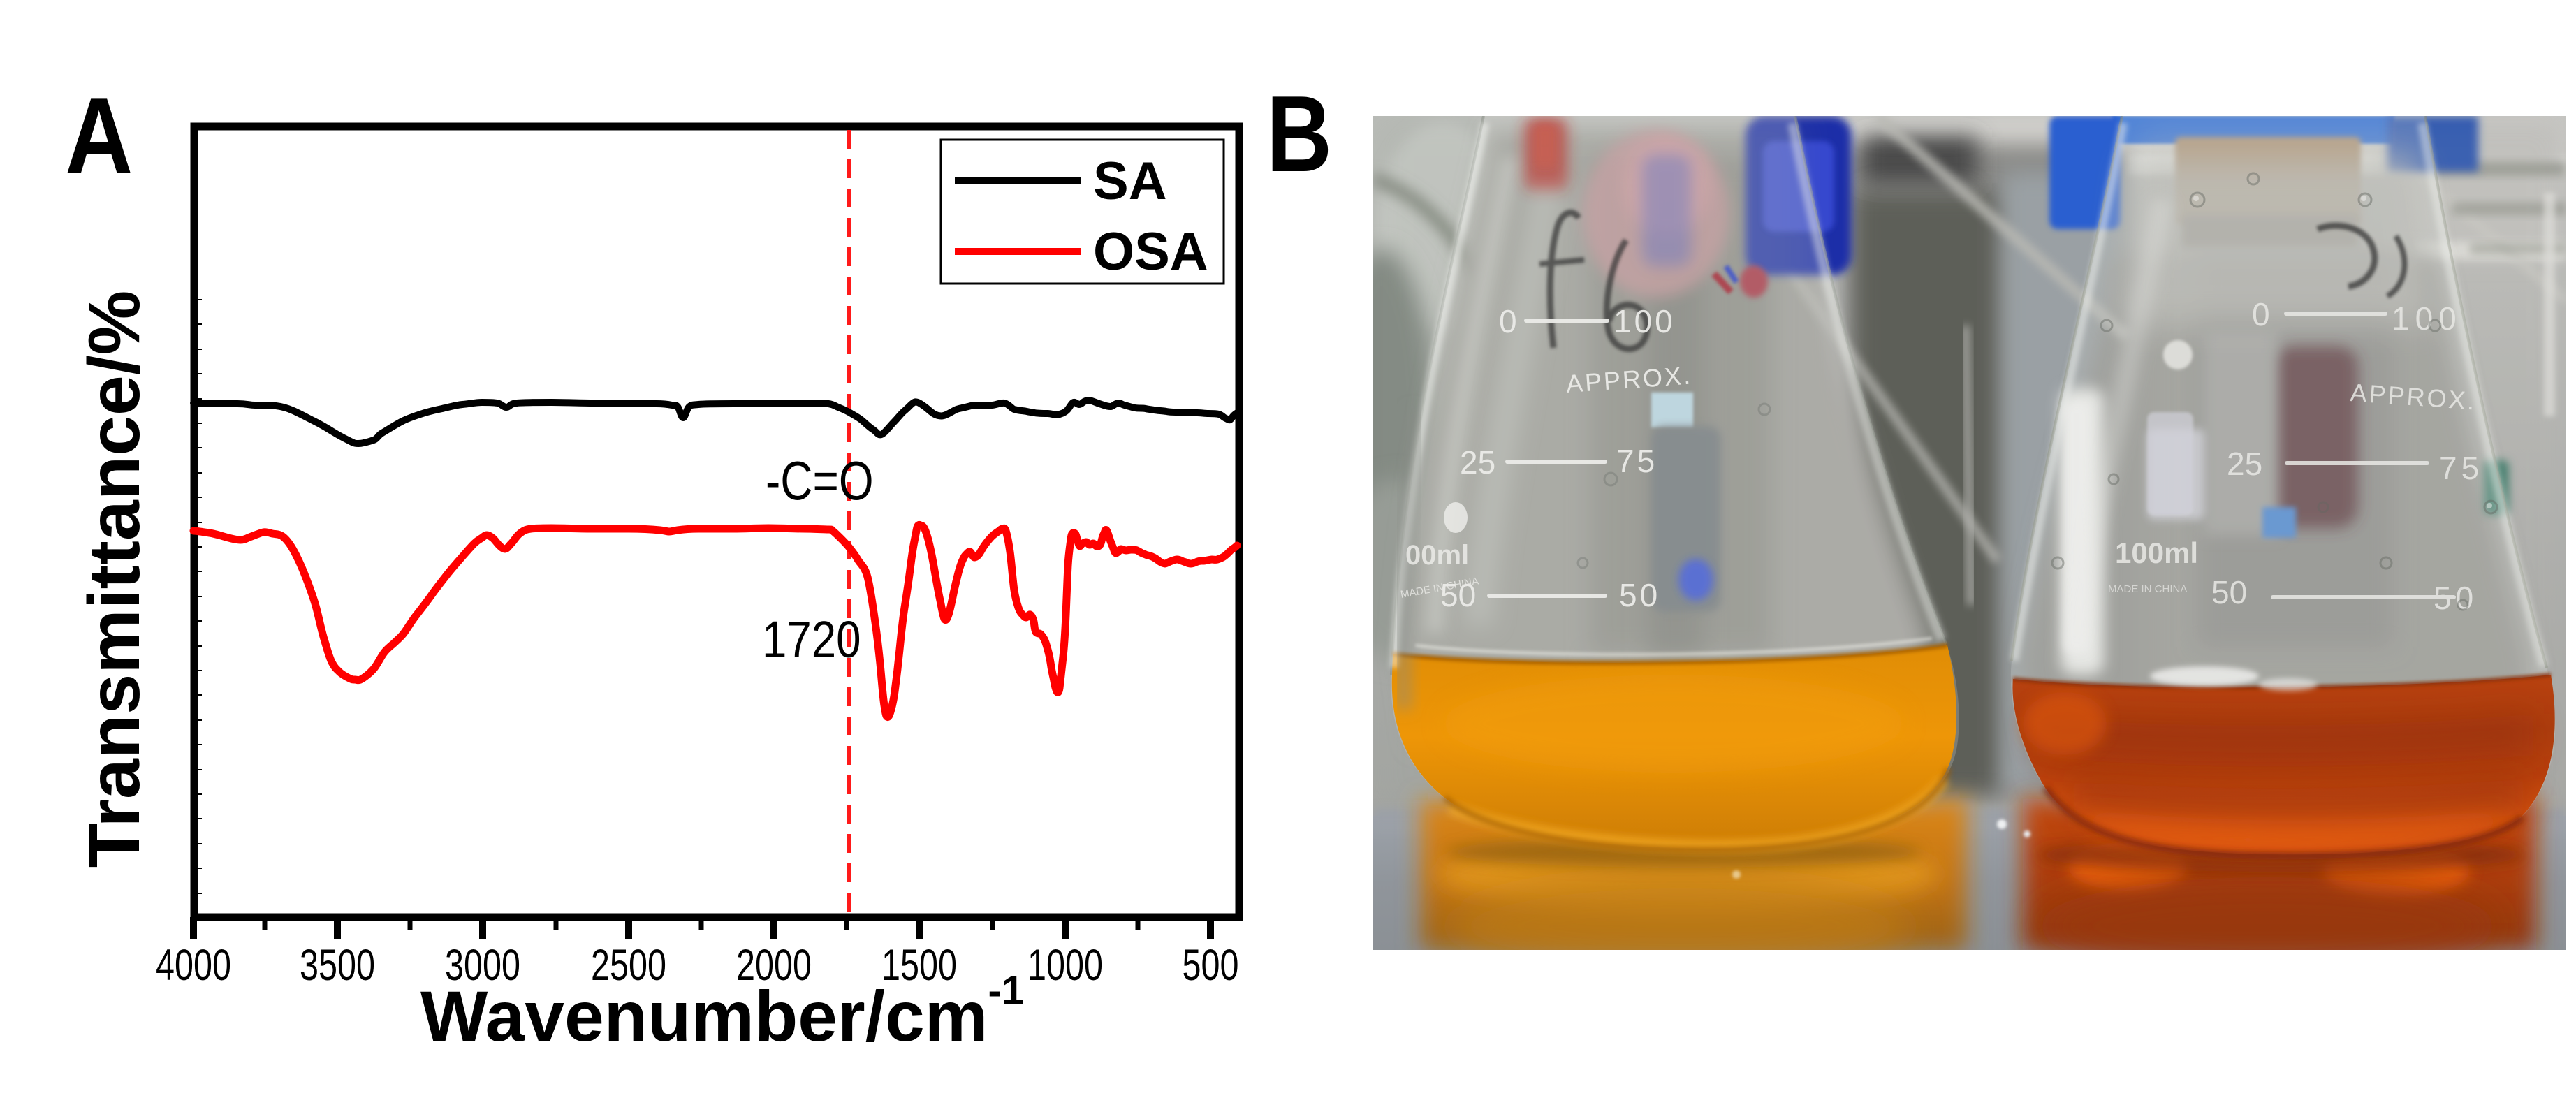 The width and height of the screenshot is (2576, 1098). Describe the element at coordinates (1211, 965) in the screenshot. I see `svg-text: 500` at that location.